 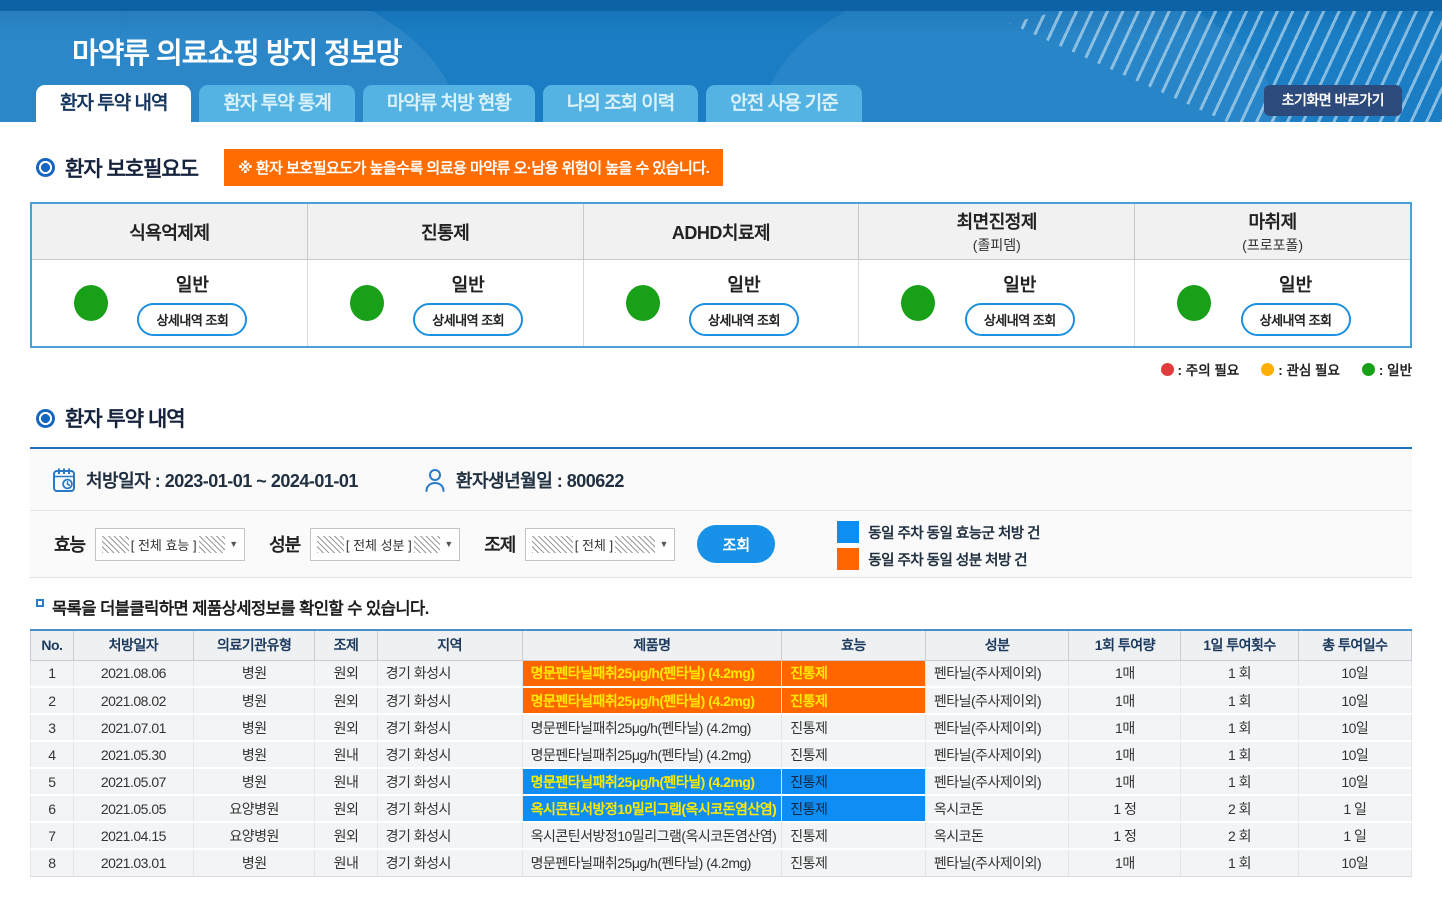 I want to click on cell-dispense: 원내, so click(x=346, y=782).